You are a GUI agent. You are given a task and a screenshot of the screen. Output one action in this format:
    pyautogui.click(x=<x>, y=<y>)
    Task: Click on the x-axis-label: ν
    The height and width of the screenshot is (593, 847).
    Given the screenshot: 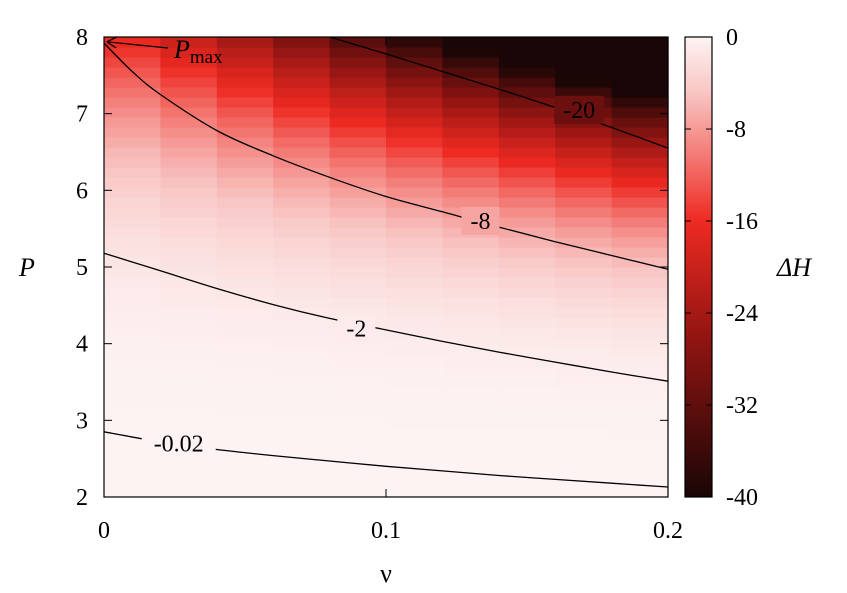 What is the action you would take?
    pyautogui.click(x=386, y=573)
    